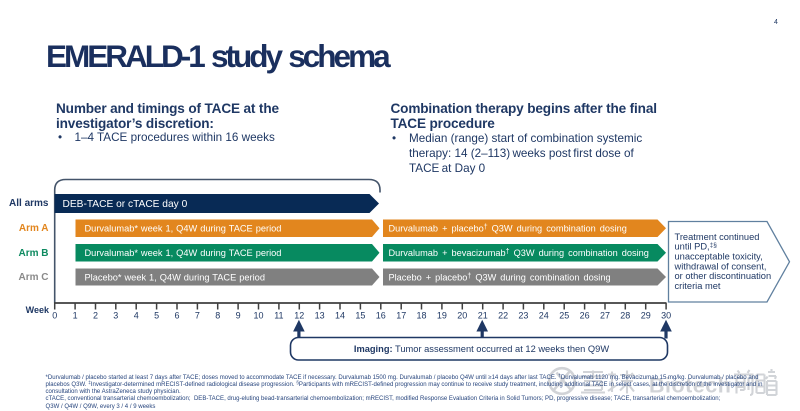  Describe the element at coordinates (462, 316) in the screenshot. I see `svg-text: 20` at that location.